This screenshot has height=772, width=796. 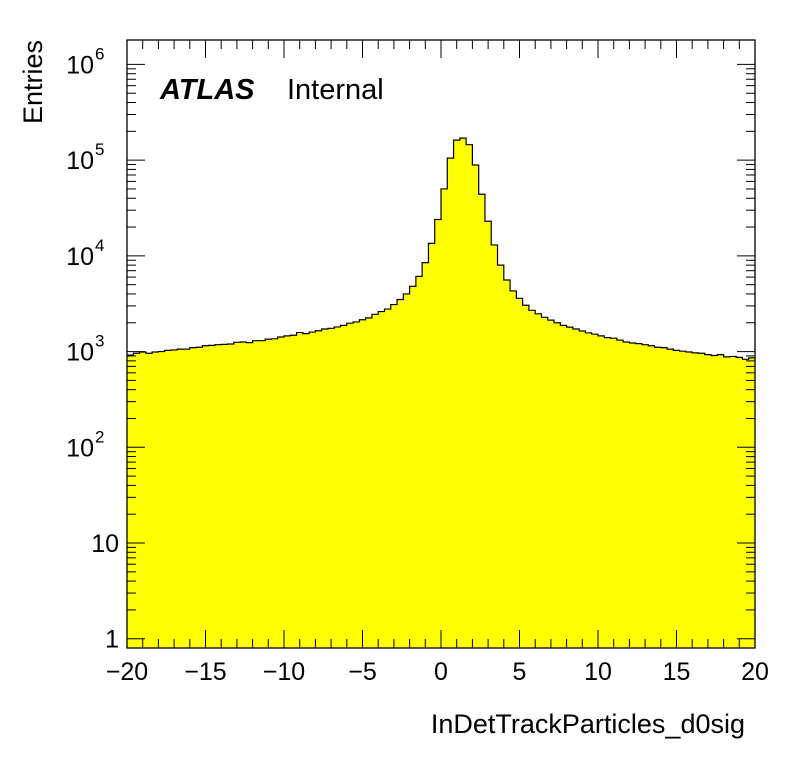 I want to click on y-tick-exponent: 2, so click(x=99, y=436).